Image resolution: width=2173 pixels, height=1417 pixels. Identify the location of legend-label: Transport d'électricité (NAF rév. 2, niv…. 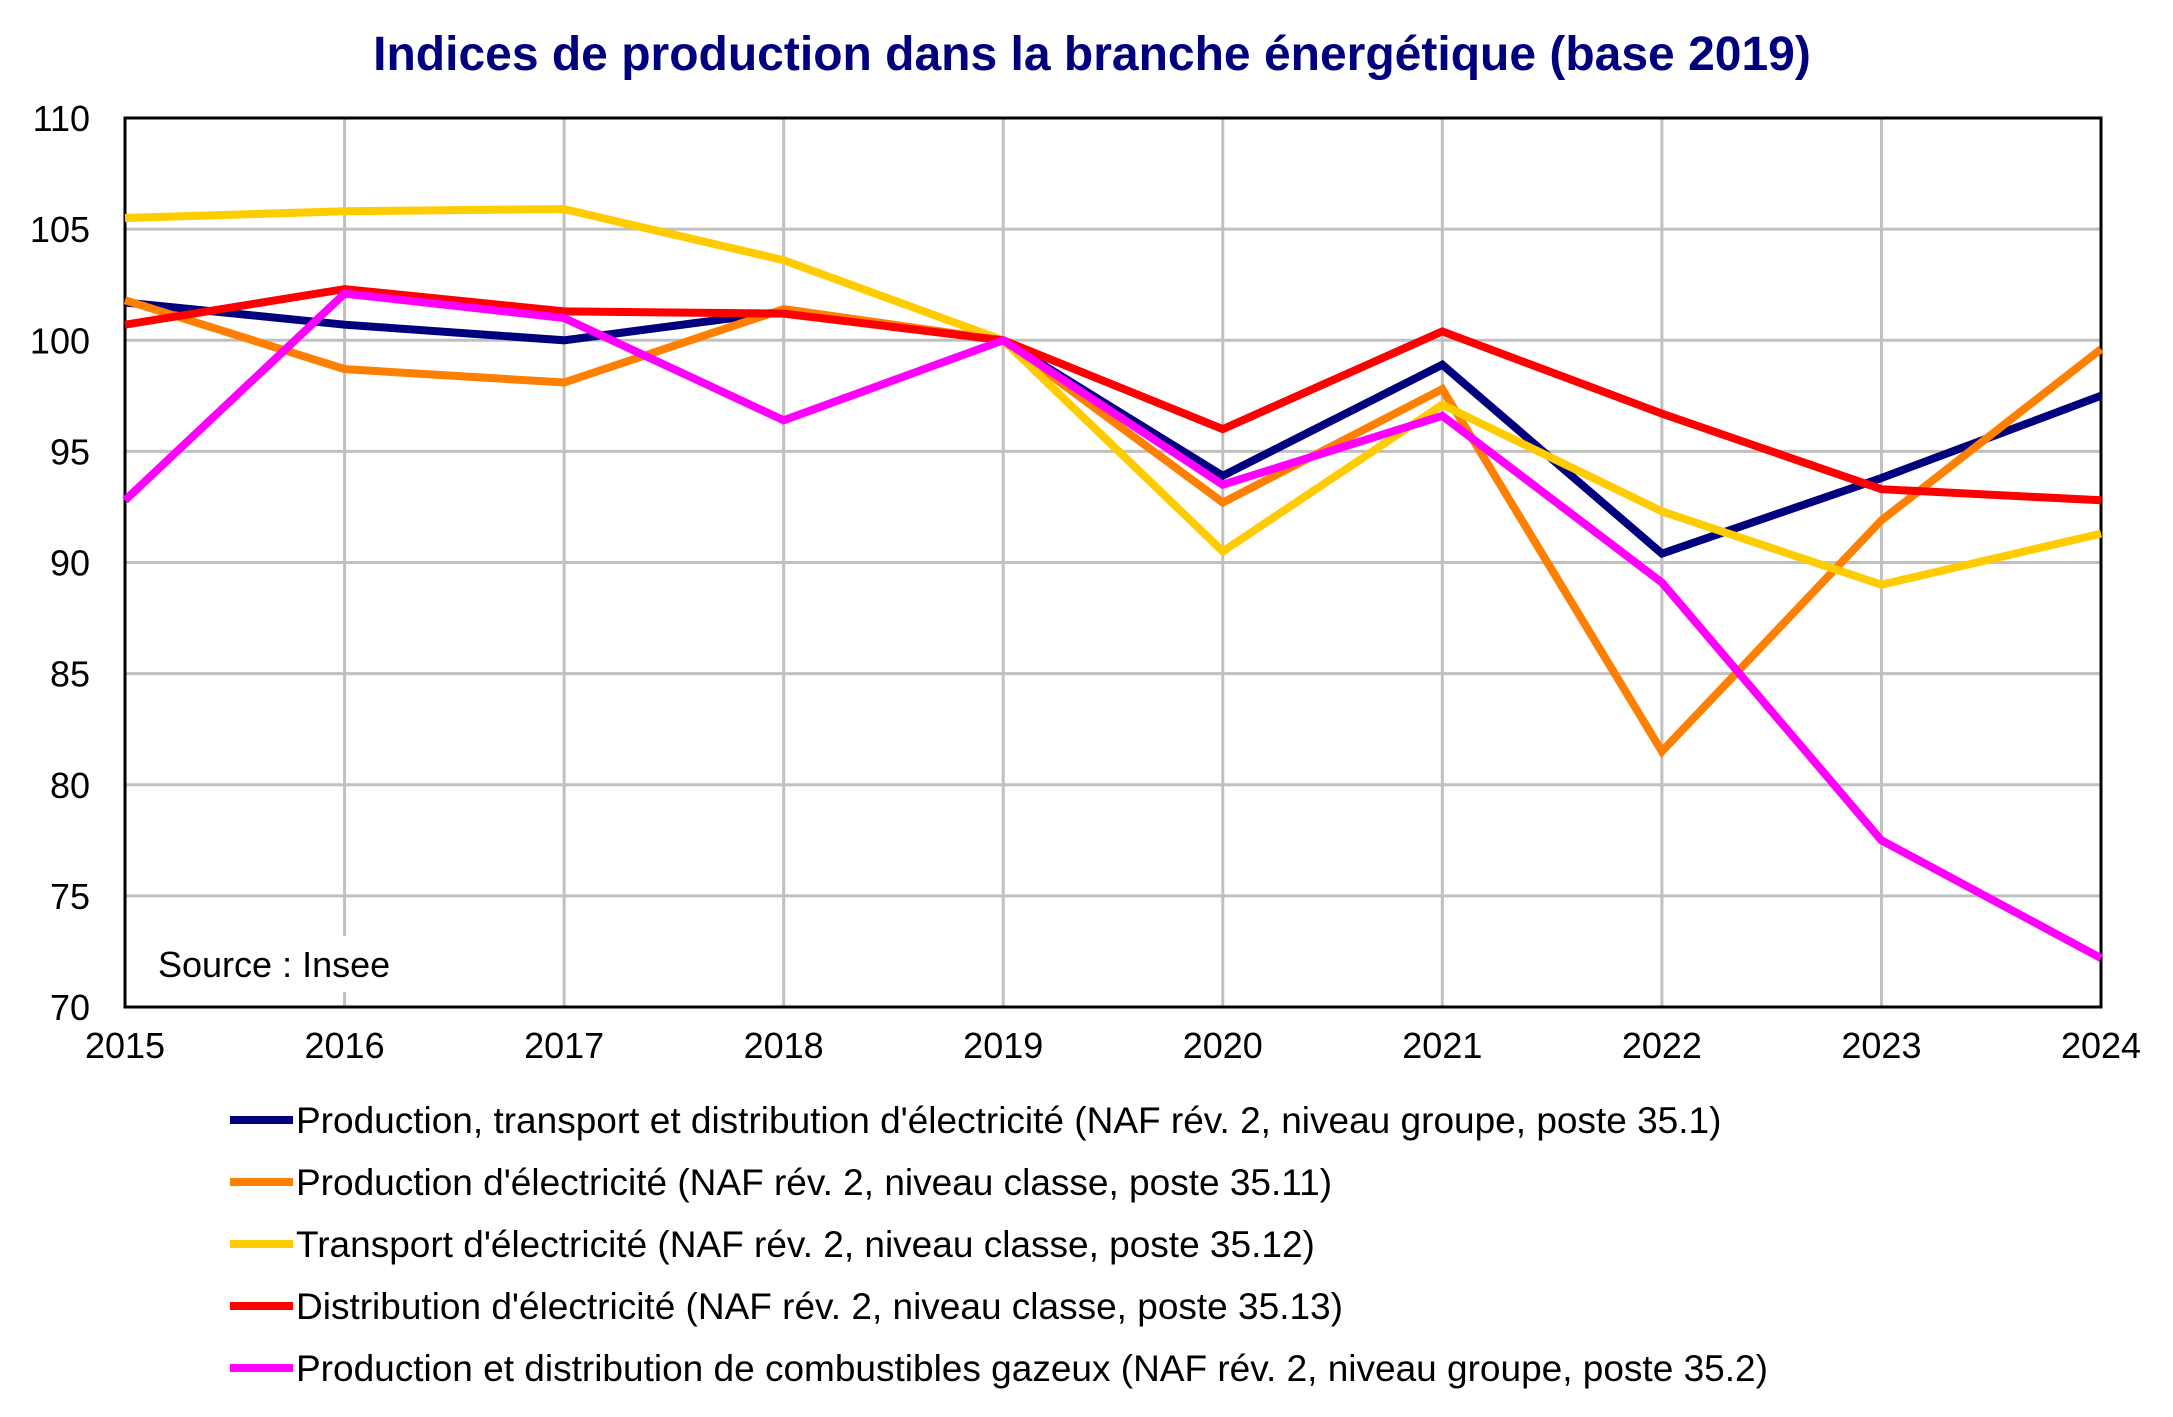
(805, 1244).